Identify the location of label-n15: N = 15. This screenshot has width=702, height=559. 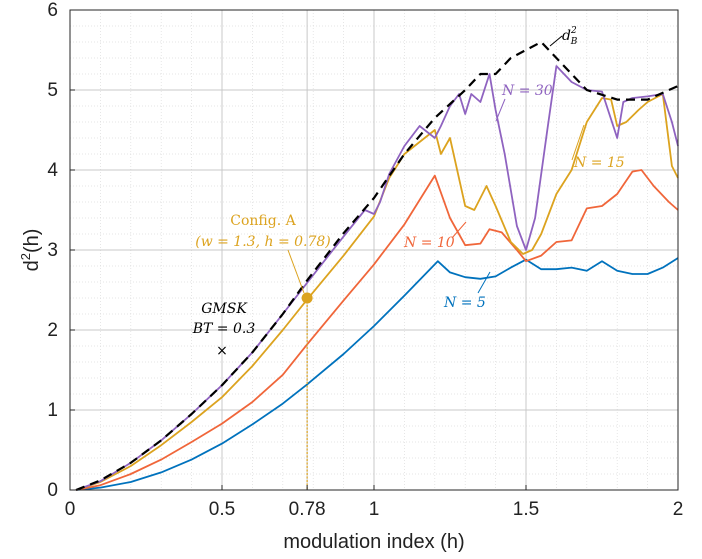
(599, 163).